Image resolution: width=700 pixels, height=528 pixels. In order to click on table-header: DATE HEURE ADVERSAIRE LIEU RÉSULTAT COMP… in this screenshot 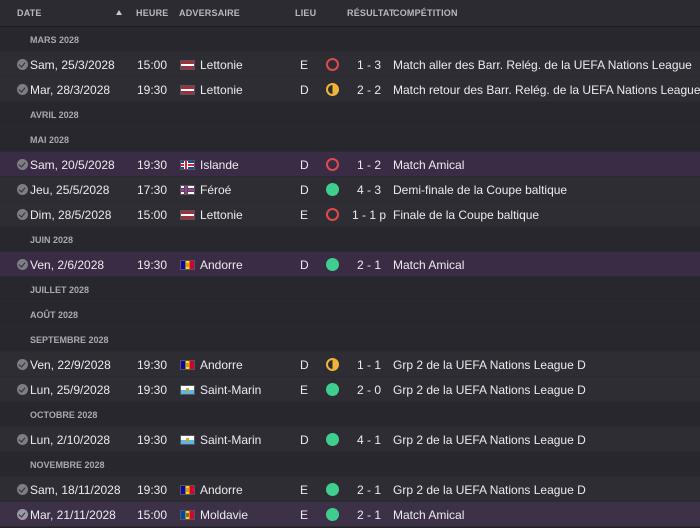, I will do `click(350, 13)`.